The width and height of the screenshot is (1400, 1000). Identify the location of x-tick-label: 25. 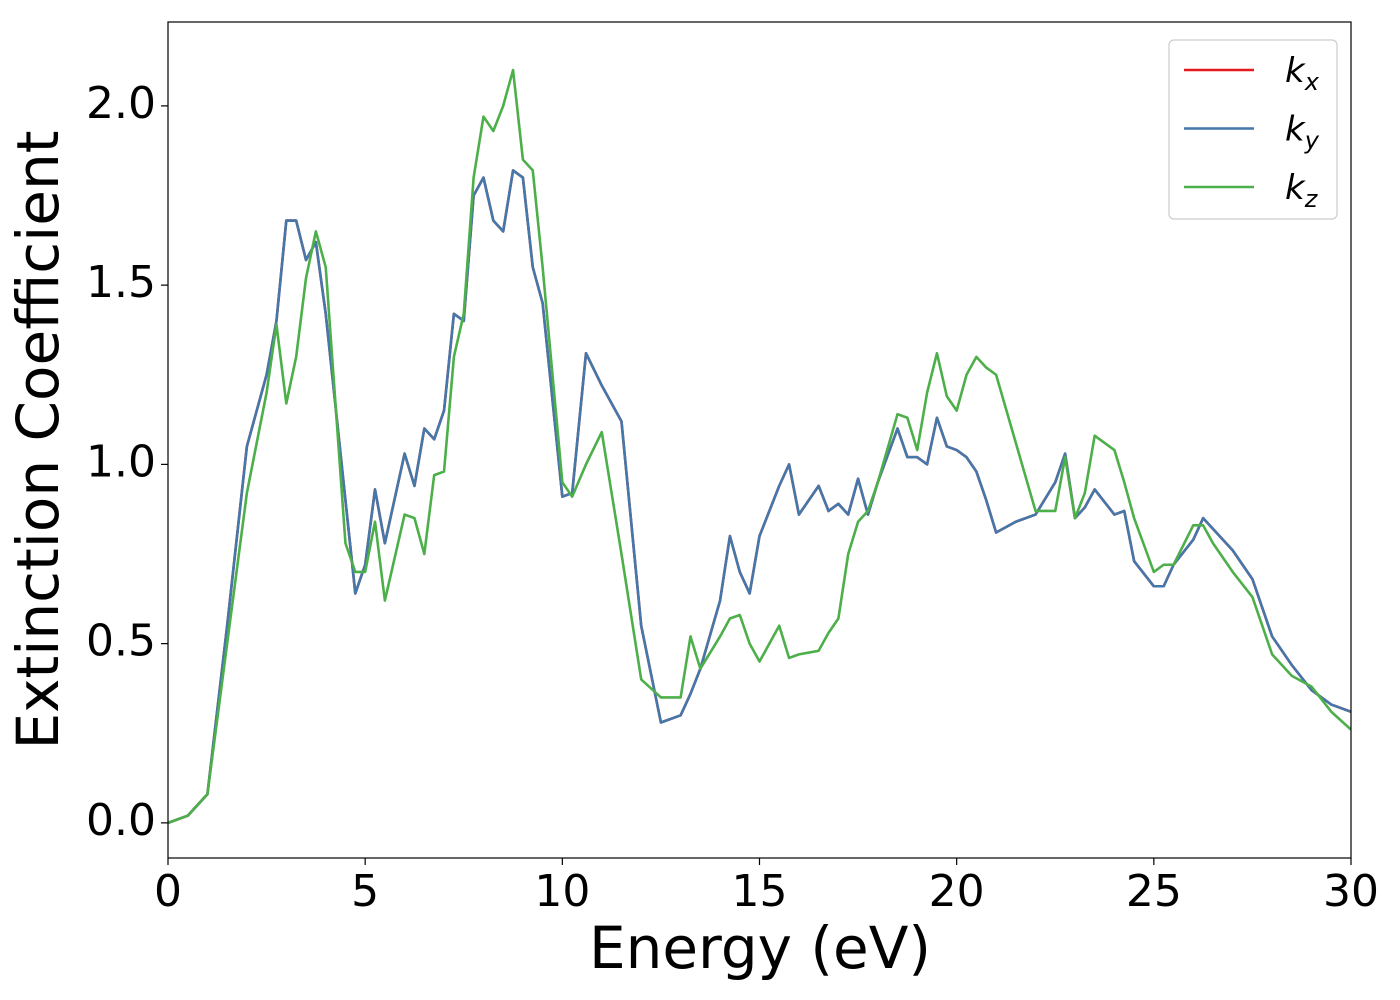
(1154, 891).